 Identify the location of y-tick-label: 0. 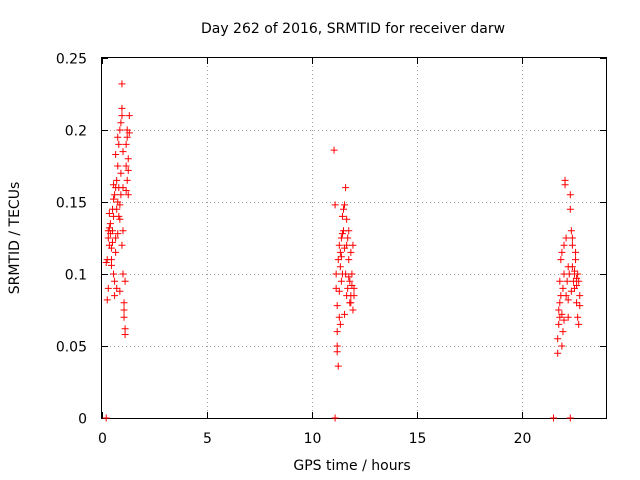
(82, 420).